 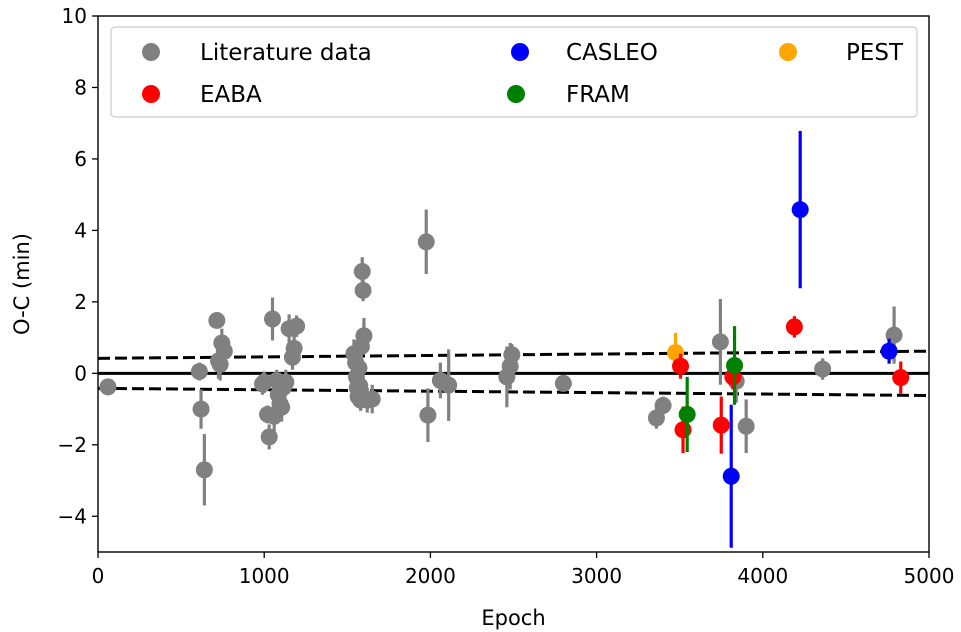 I want to click on x-axis-label: Epoch, so click(x=513, y=618).